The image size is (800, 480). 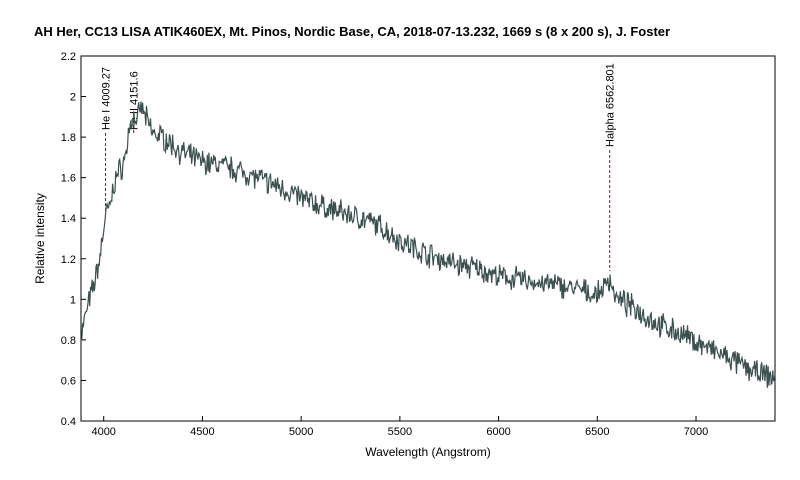 I want to click on x-axis-label: Wavelength (Angstrom), so click(x=428, y=452).